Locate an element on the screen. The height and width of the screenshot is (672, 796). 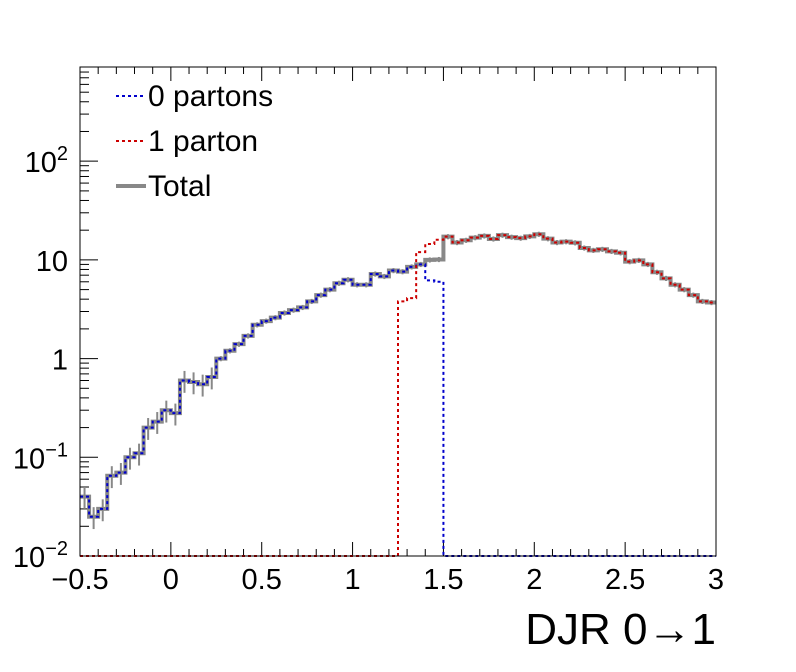
legend: 0 partons 1 parton Total is located at coordinates (194, 141).